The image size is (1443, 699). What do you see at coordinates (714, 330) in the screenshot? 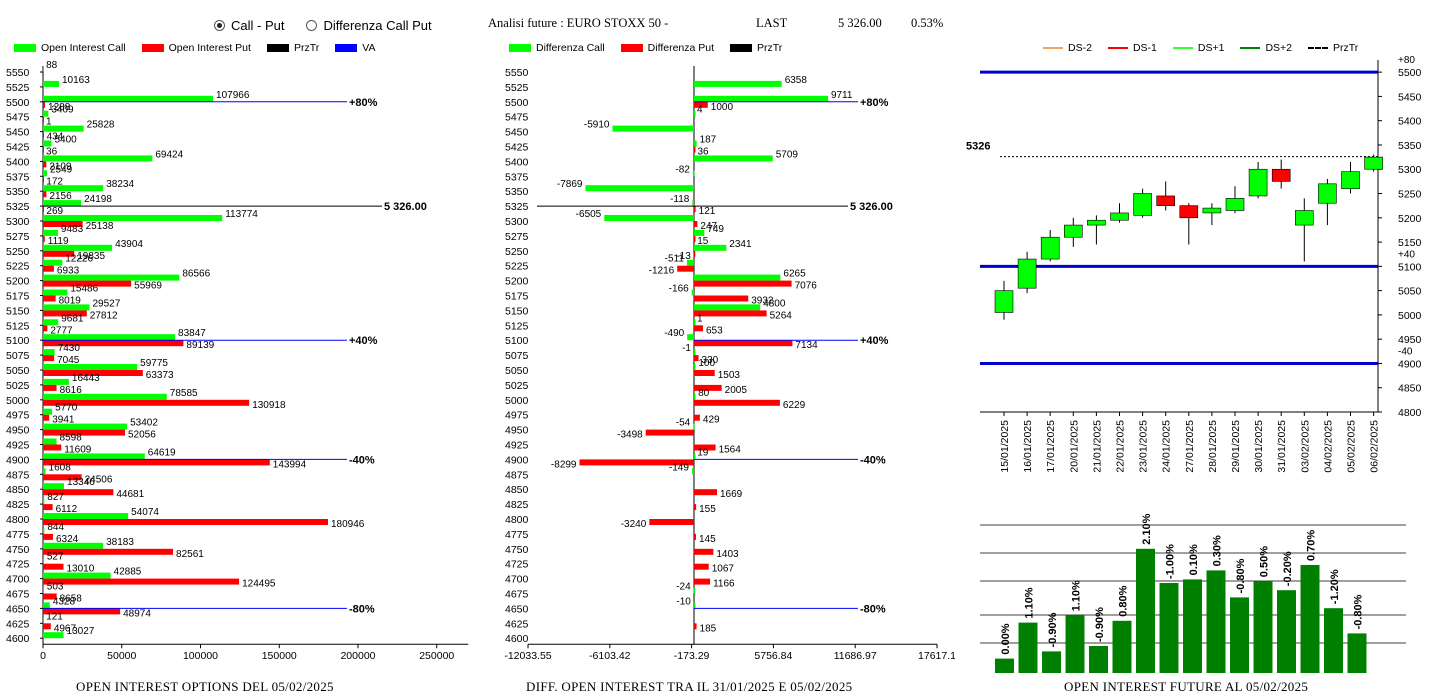
I see `diff-value-label: 653` at bounding box center [714, 330].